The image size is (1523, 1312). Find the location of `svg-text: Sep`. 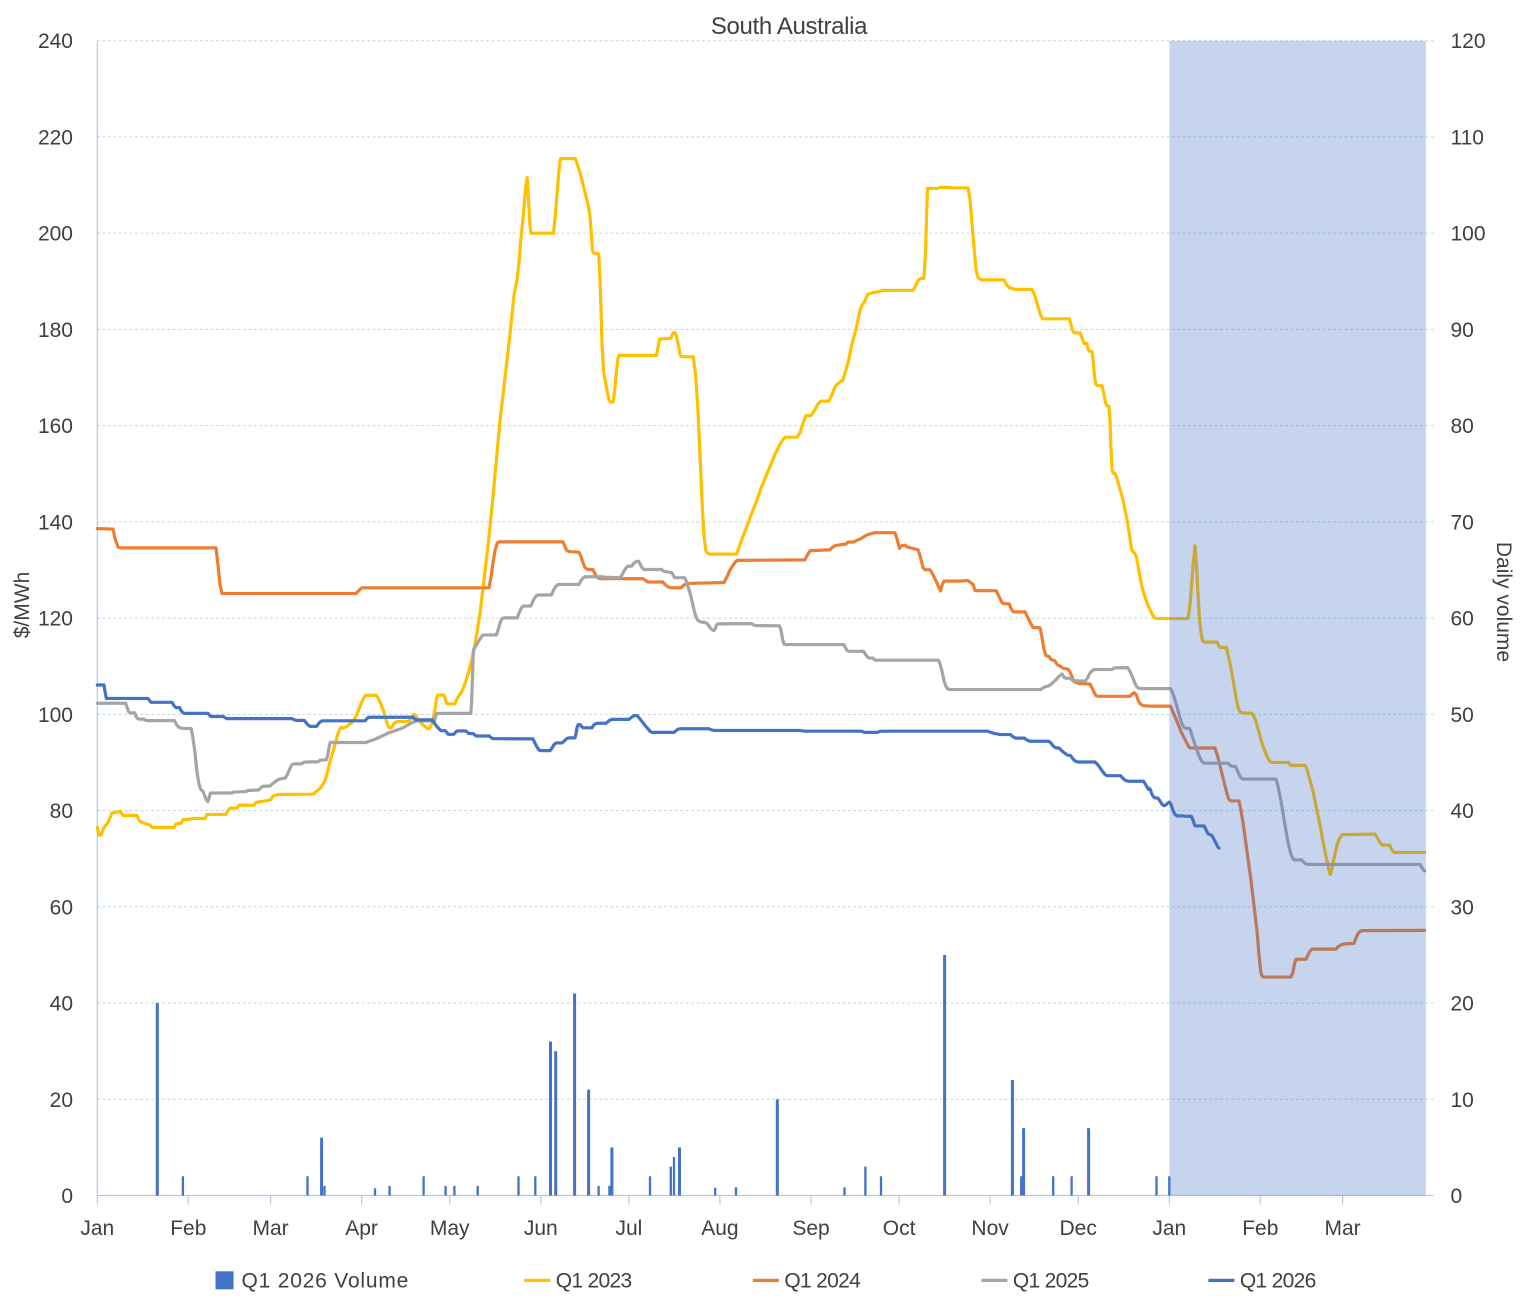

svg-text: Sep is located at coordinates (810, 1228).